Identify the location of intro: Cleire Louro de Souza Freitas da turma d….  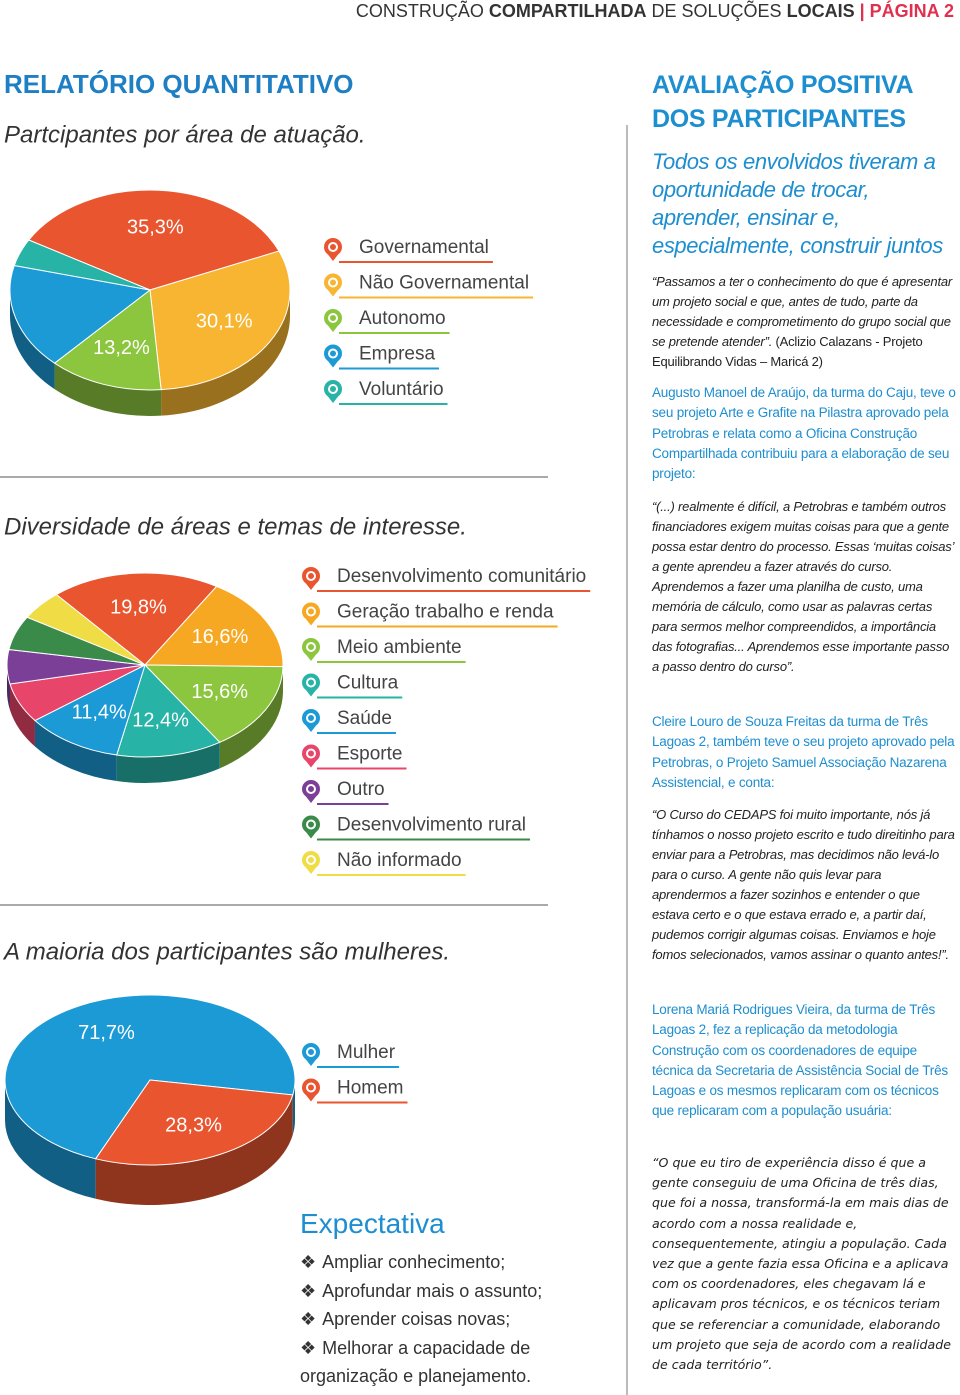
(803, 752).